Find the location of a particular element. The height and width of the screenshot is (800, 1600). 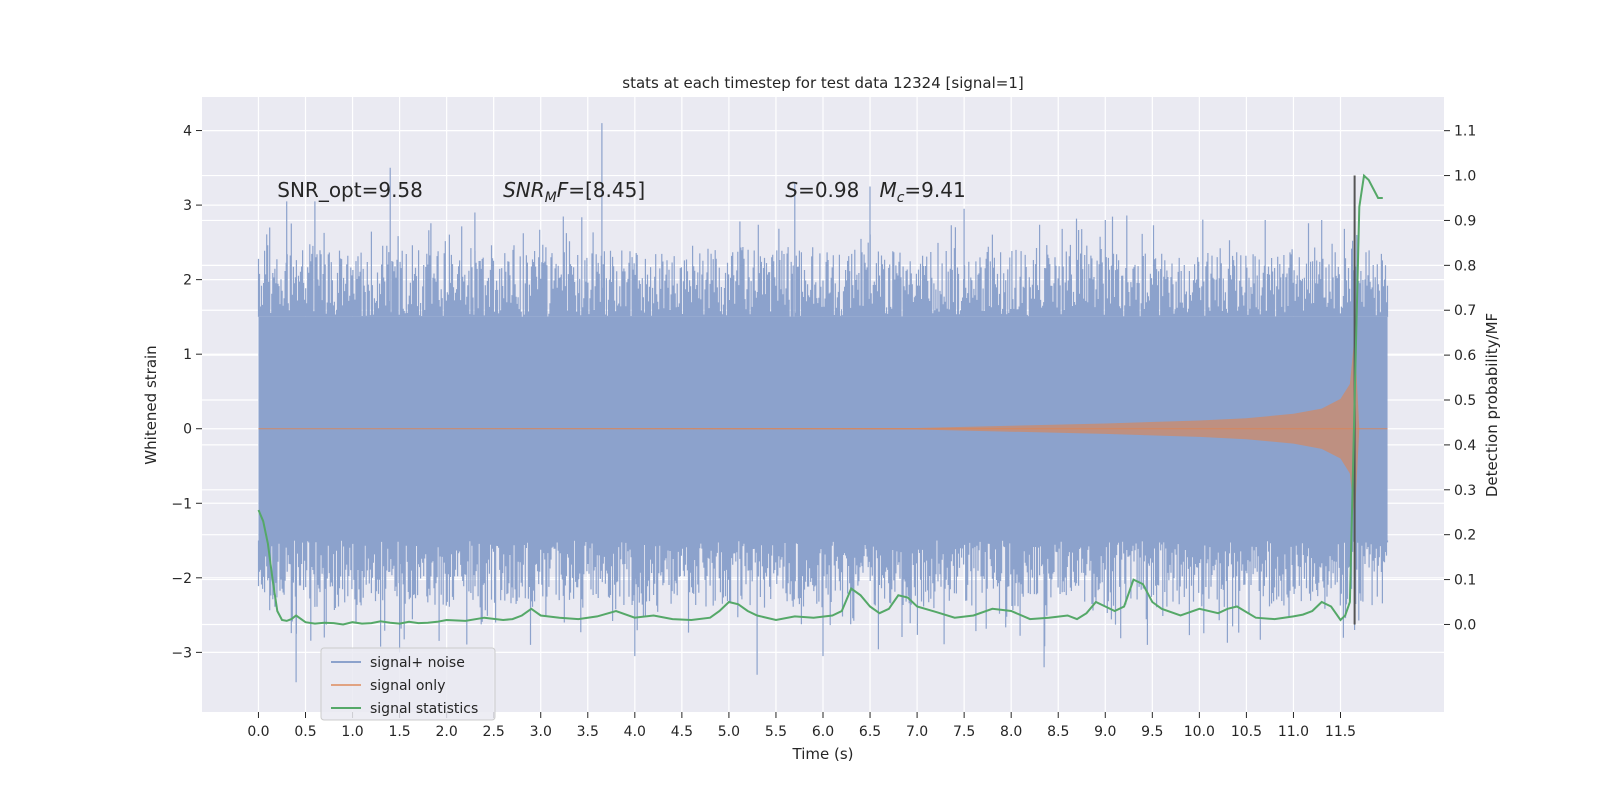

y-tick-label: 4 is located at coordinates (187, 132).